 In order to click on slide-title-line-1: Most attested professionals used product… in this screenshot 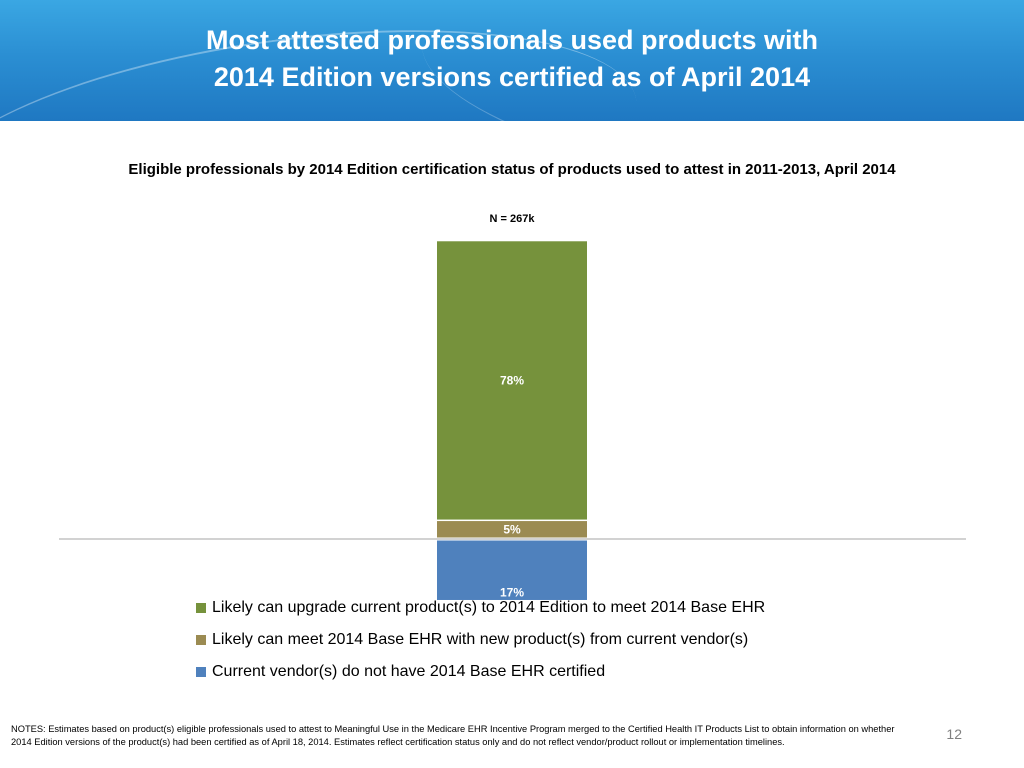, I will do `click(512, 40)`.